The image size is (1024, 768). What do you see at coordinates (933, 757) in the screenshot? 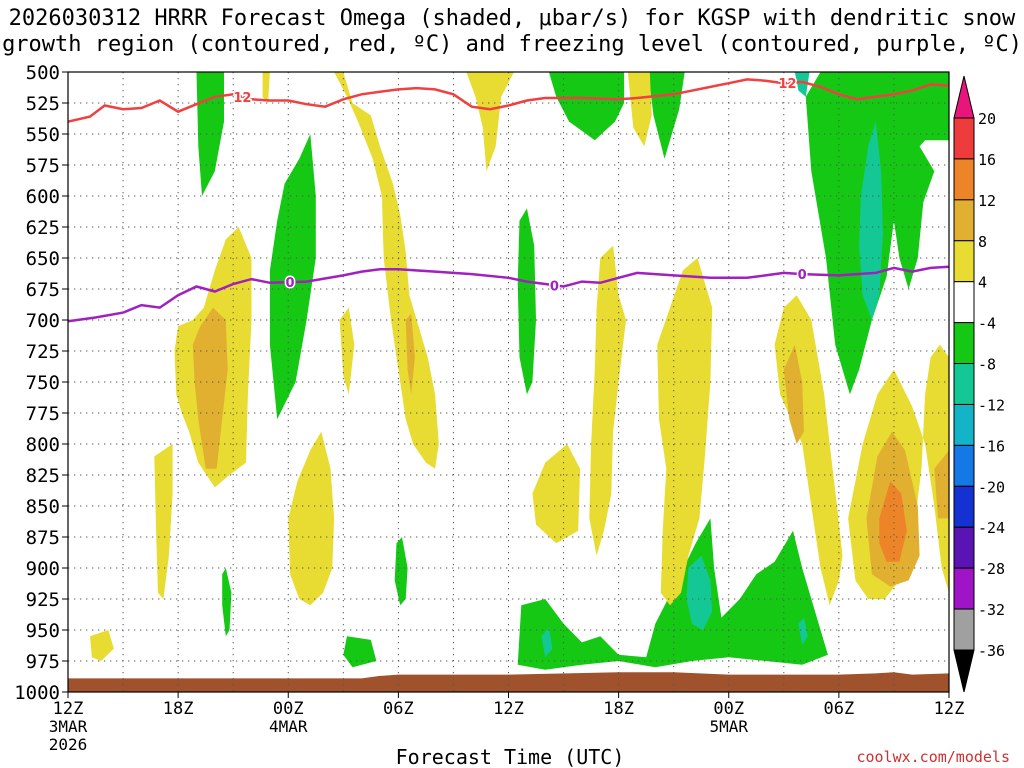
I see `credit-link: coolwx.com/models` at bounding box center [933, 757].